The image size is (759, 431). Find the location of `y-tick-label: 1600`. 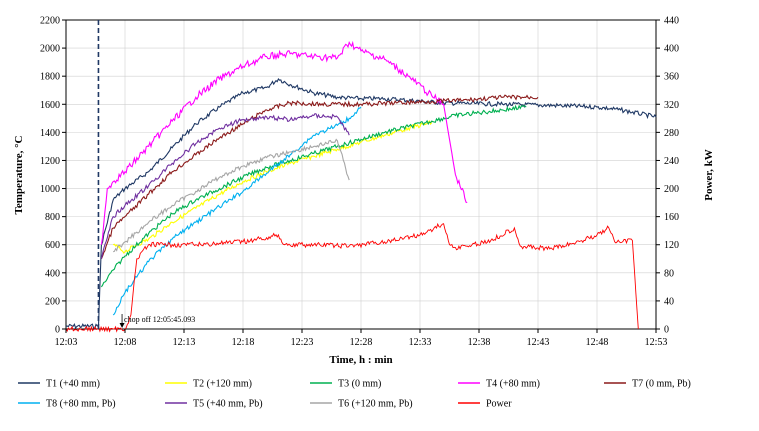

y-tick-label: 1600 is located at coordinates (50, 105).